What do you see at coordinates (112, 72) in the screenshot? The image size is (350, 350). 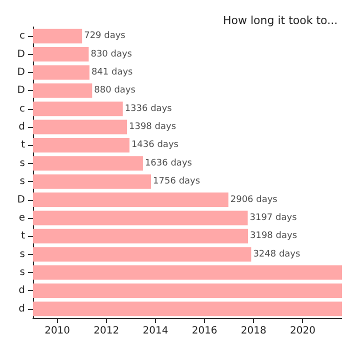 I see `annotation: 841 days` at bounding box center [112, 72].